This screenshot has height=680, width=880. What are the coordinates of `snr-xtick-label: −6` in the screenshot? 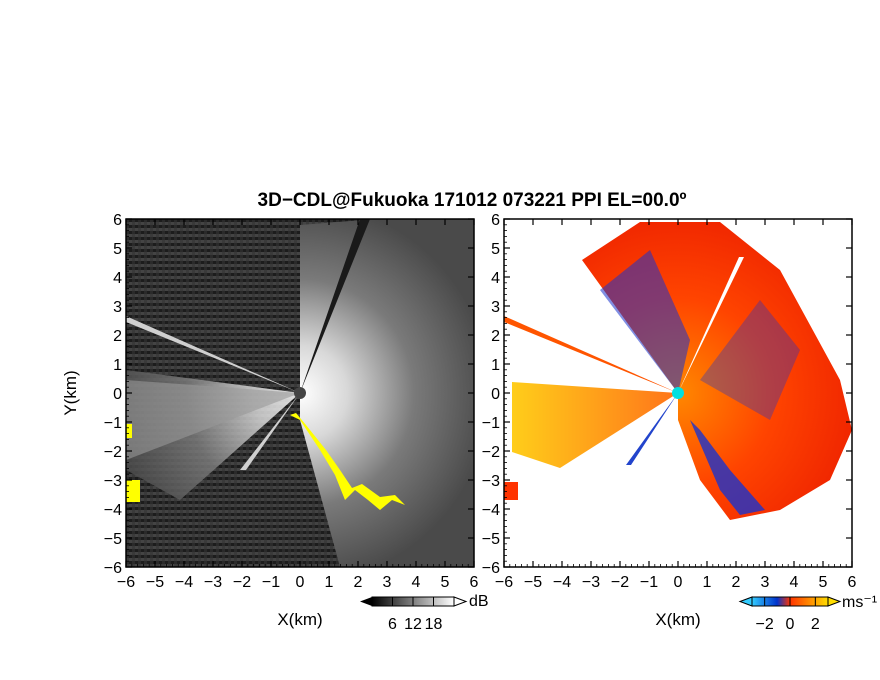 It's located at (126, 582).